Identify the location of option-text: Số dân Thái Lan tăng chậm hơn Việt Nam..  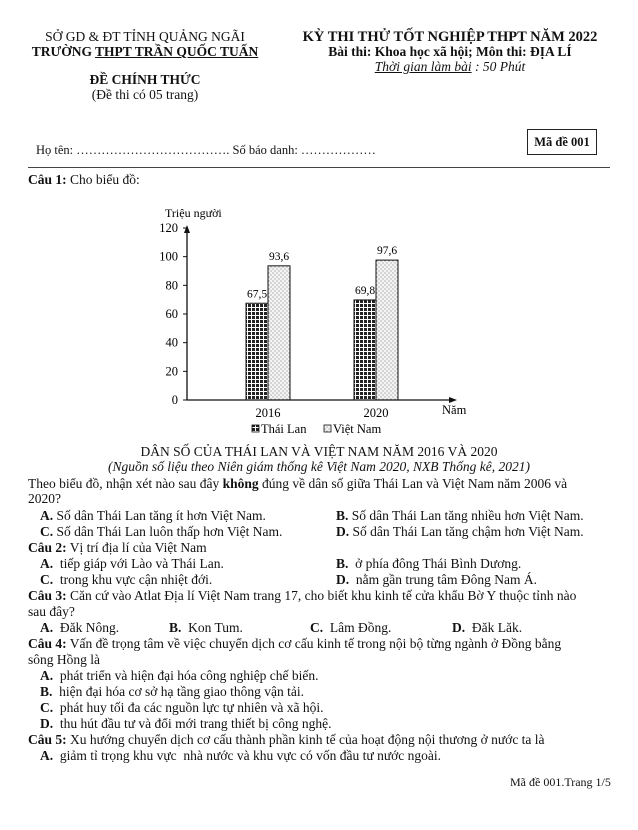
(466, 531).